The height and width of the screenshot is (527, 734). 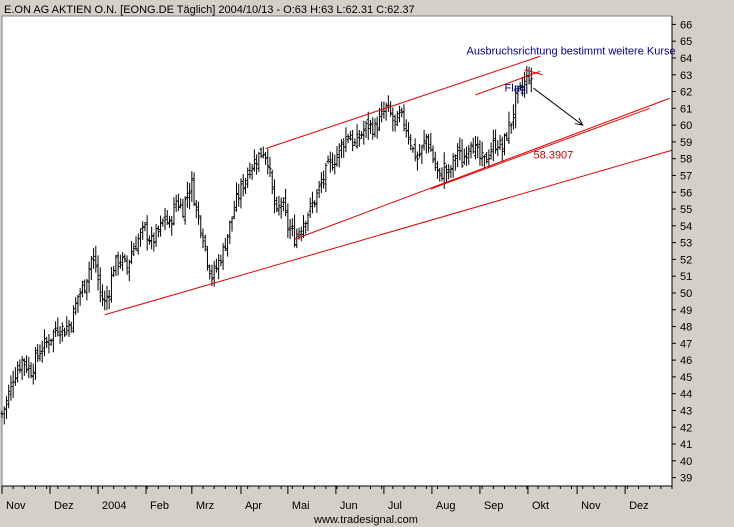 I want to click on value-label: 58.3907, so click(x=554, y=156).